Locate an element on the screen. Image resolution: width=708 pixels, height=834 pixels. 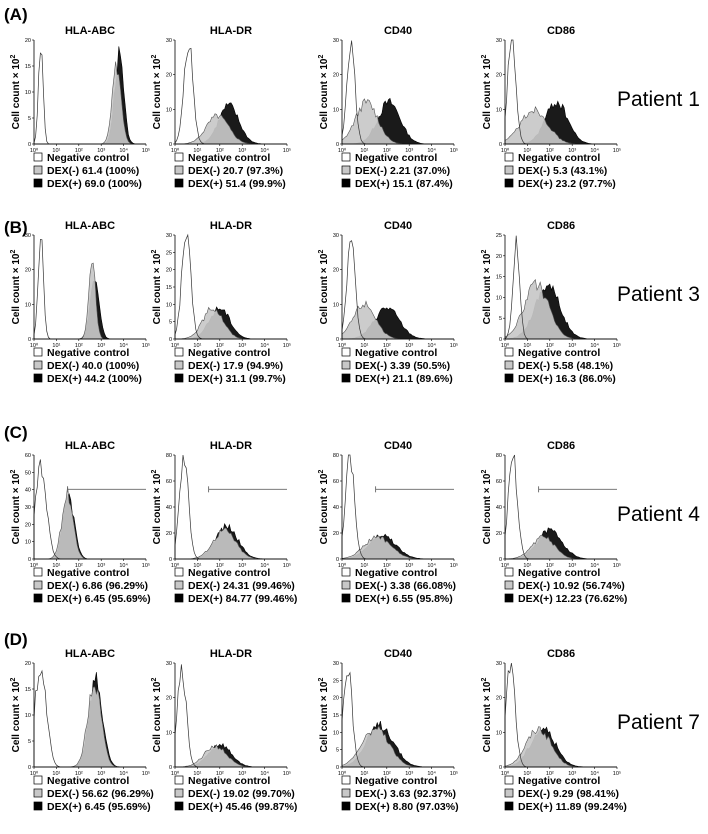
legend-dex-minus: DEX(-) 40.0 (100%) is located at coordinates (93, 366).